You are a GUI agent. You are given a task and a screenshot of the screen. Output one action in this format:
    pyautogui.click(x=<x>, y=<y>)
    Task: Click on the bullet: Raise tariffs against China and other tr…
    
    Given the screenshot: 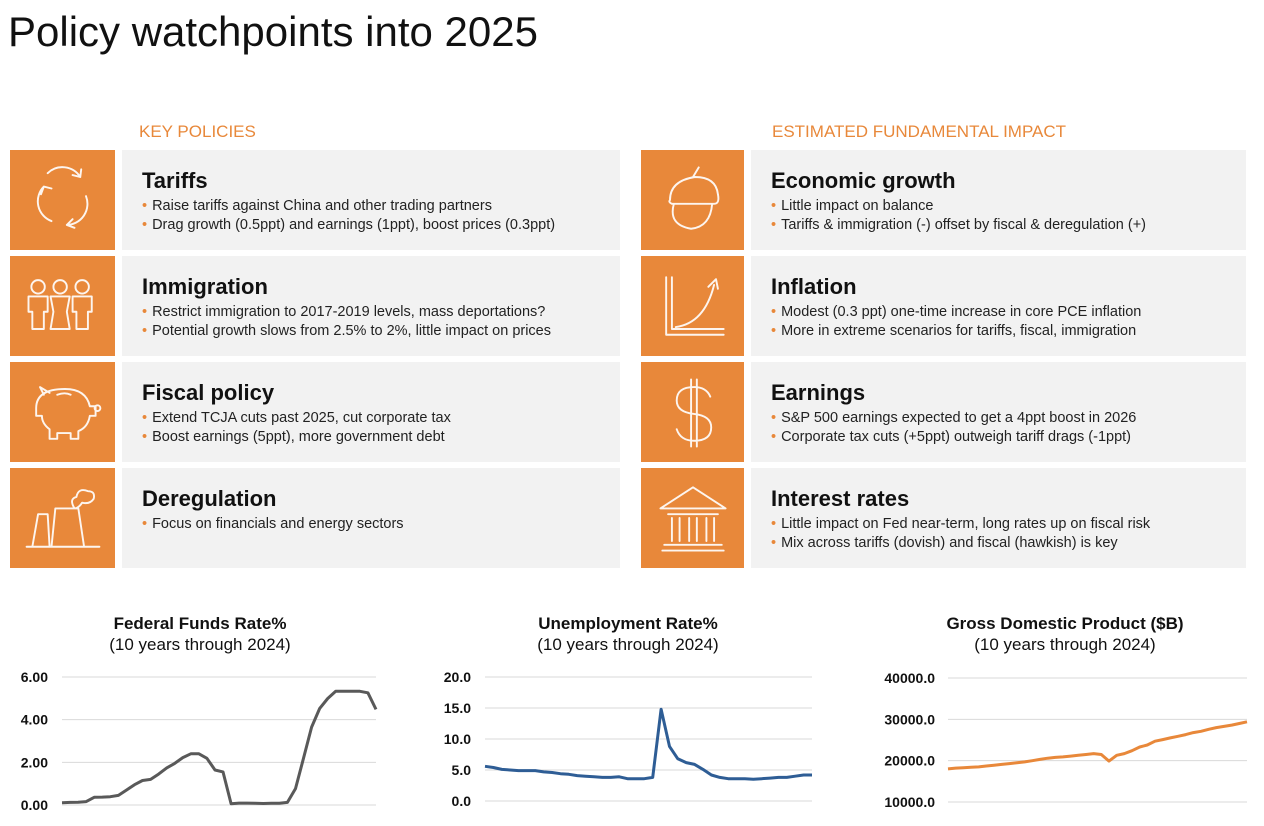 What is the action you would take?
    pyautogui.click(x=381, y=206)
    